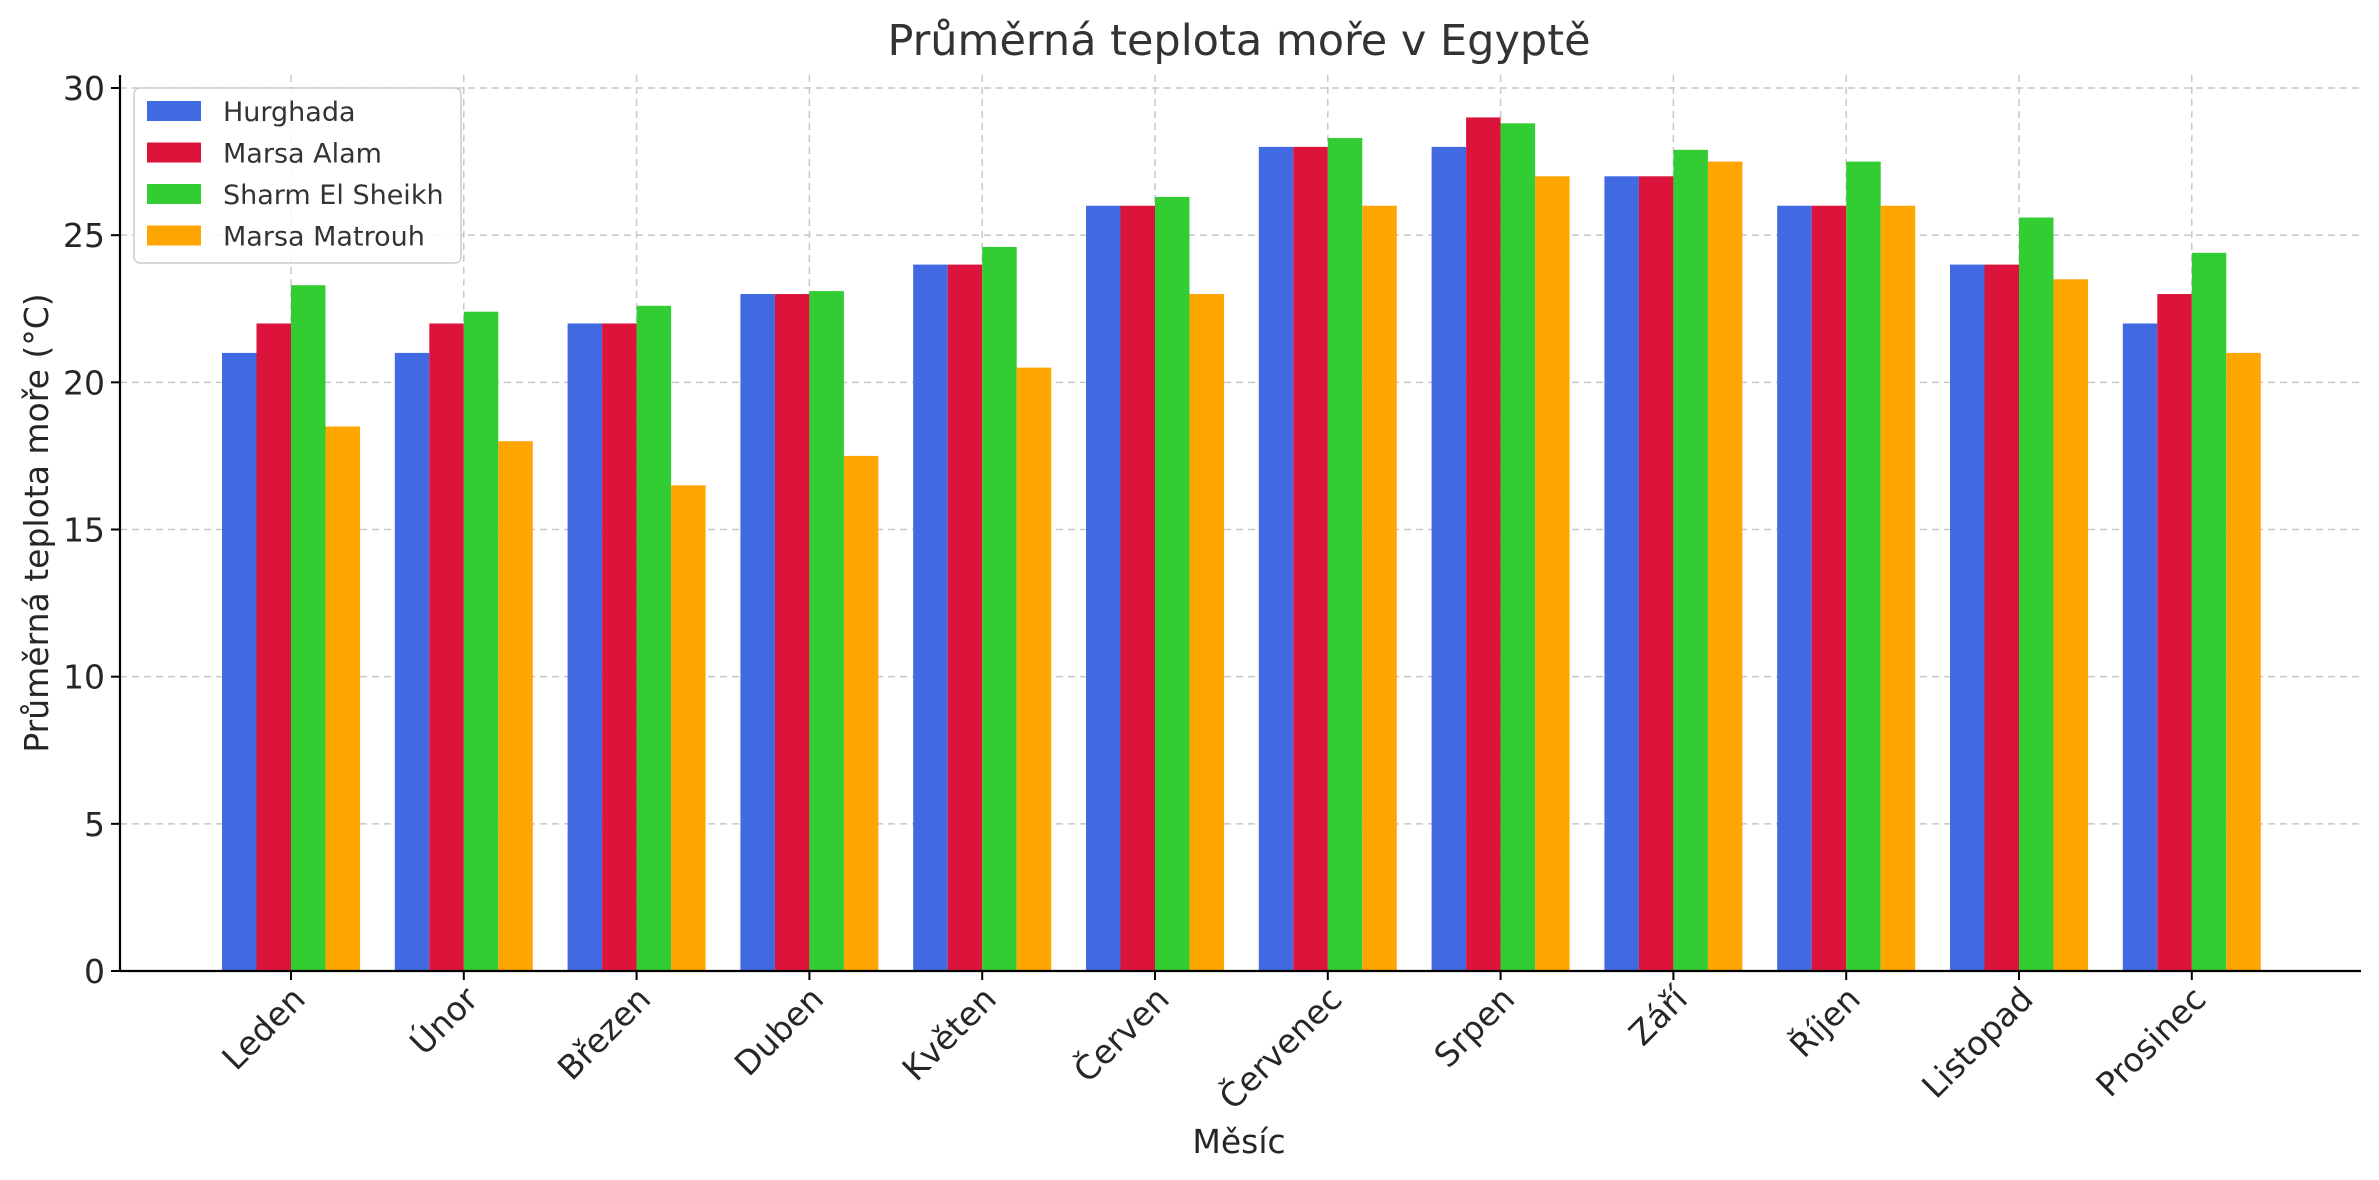 Image resolution: width=2379 pixels, height=1180 pixels. I want to click on legend-box, so click(297, 175).